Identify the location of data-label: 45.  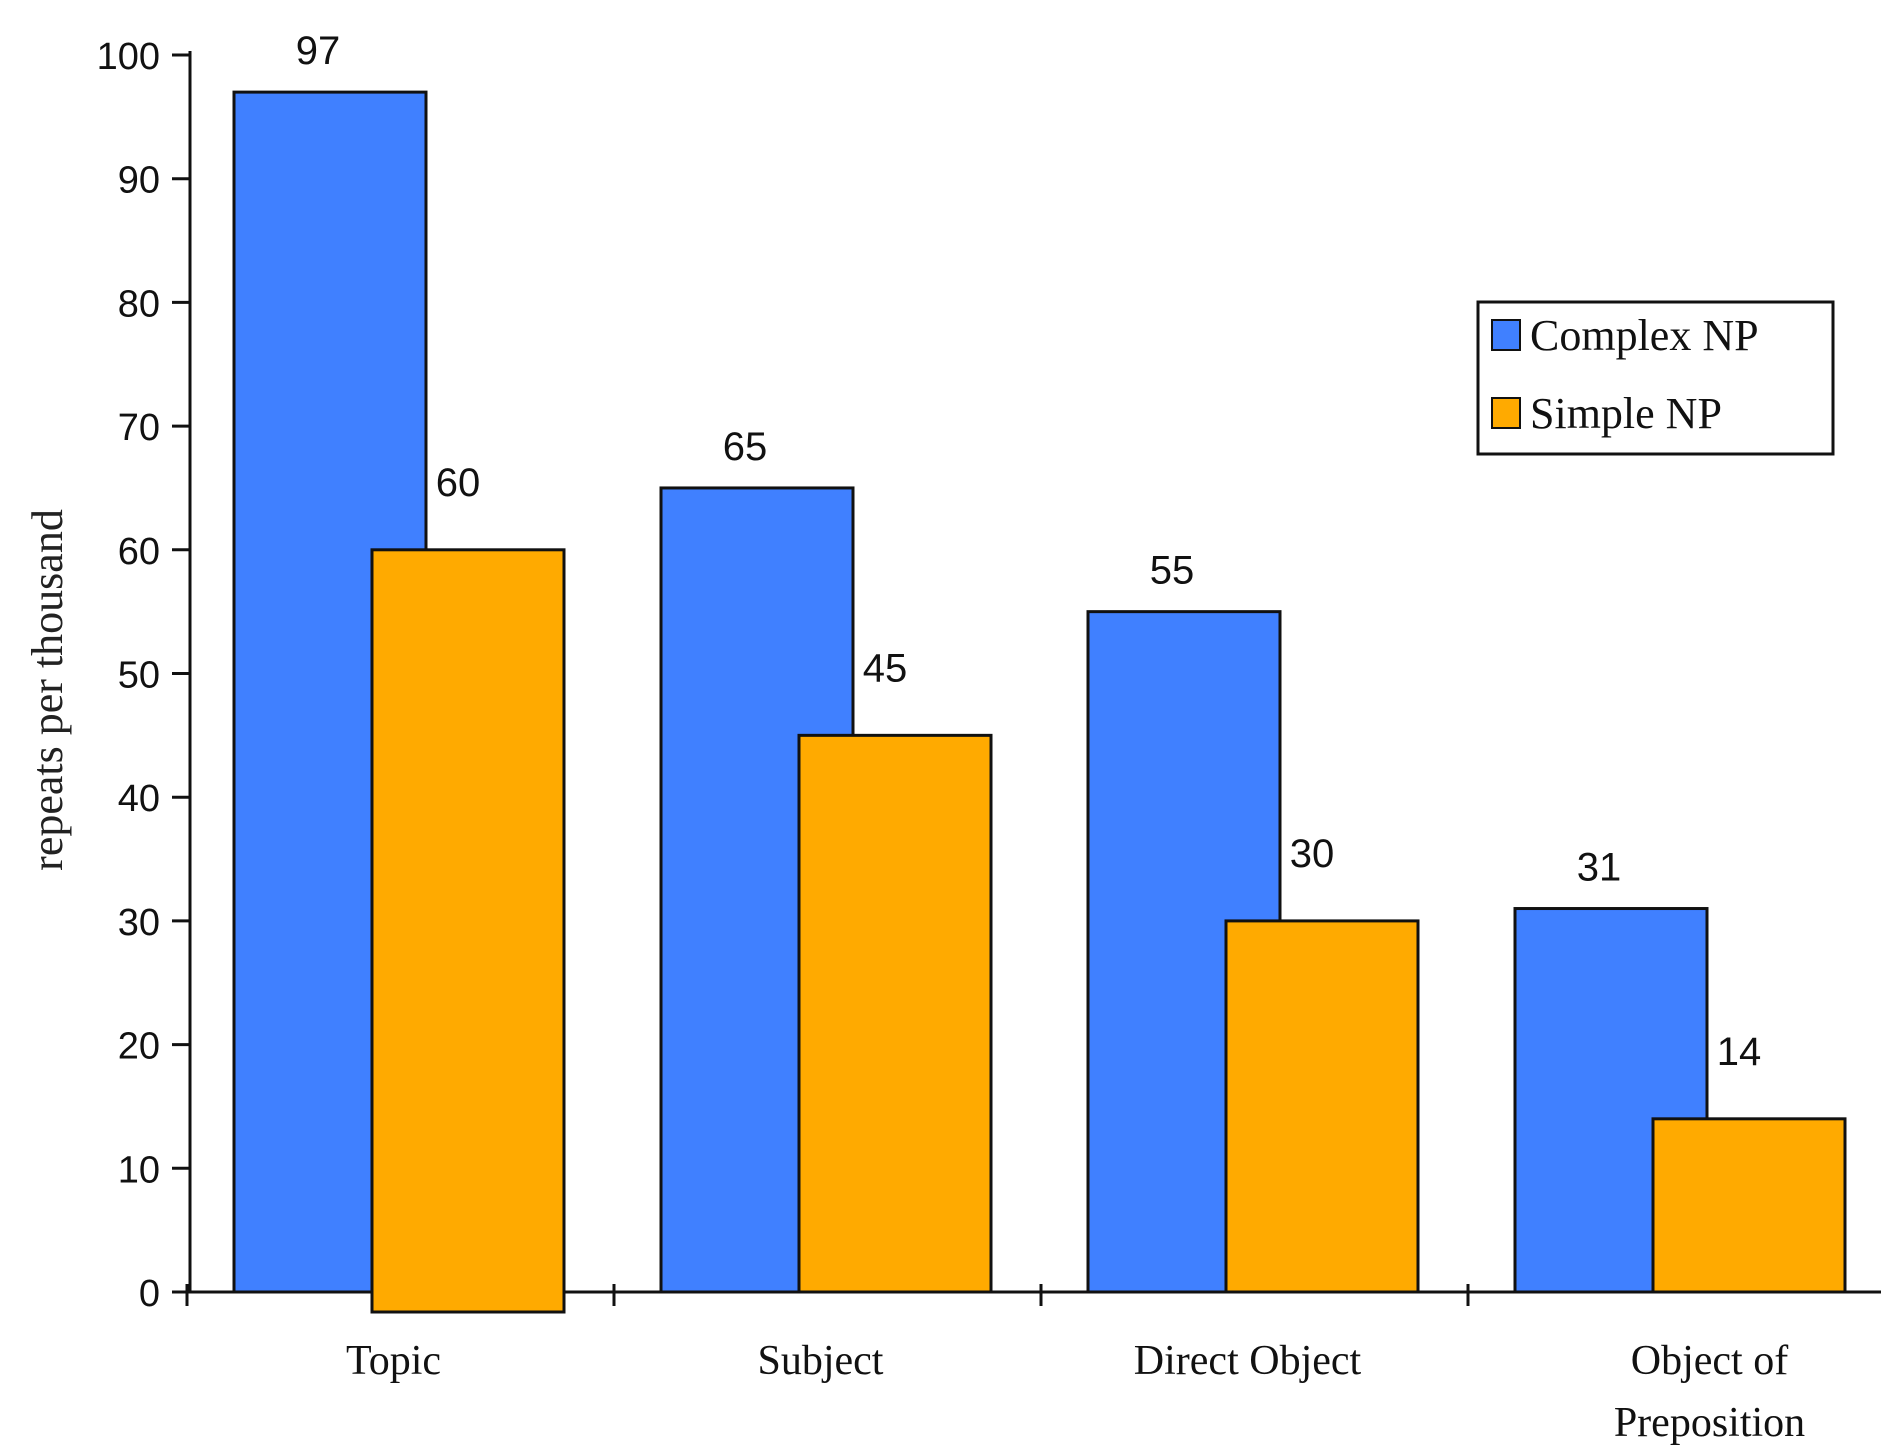
(885, 668).